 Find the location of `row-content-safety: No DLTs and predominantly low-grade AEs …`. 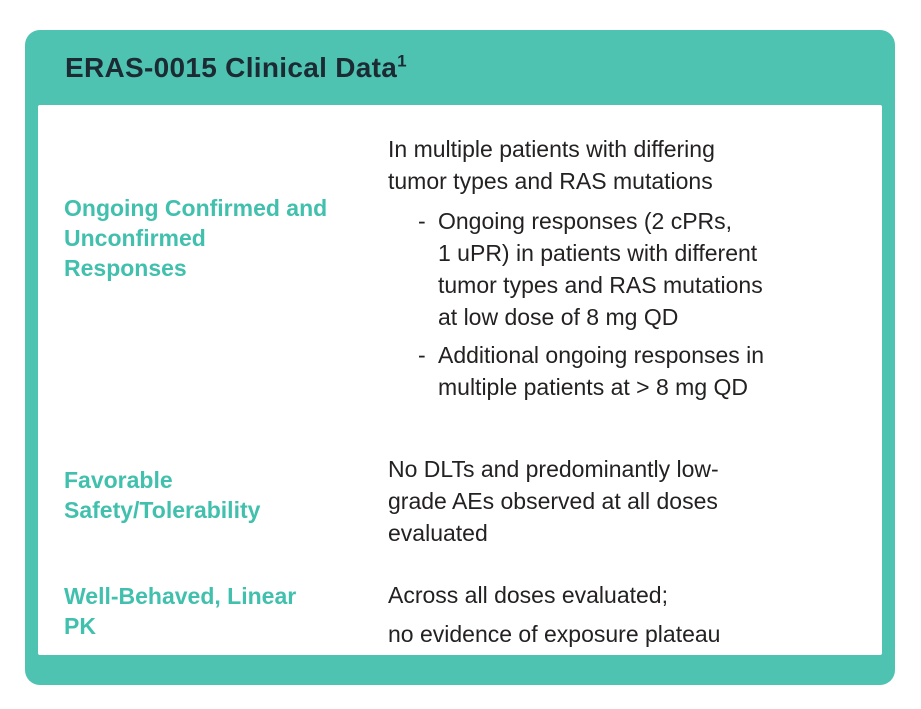

row-content-safety: No DLTs and predominantly low-grade AEs … is located at coordinates (625, 501).